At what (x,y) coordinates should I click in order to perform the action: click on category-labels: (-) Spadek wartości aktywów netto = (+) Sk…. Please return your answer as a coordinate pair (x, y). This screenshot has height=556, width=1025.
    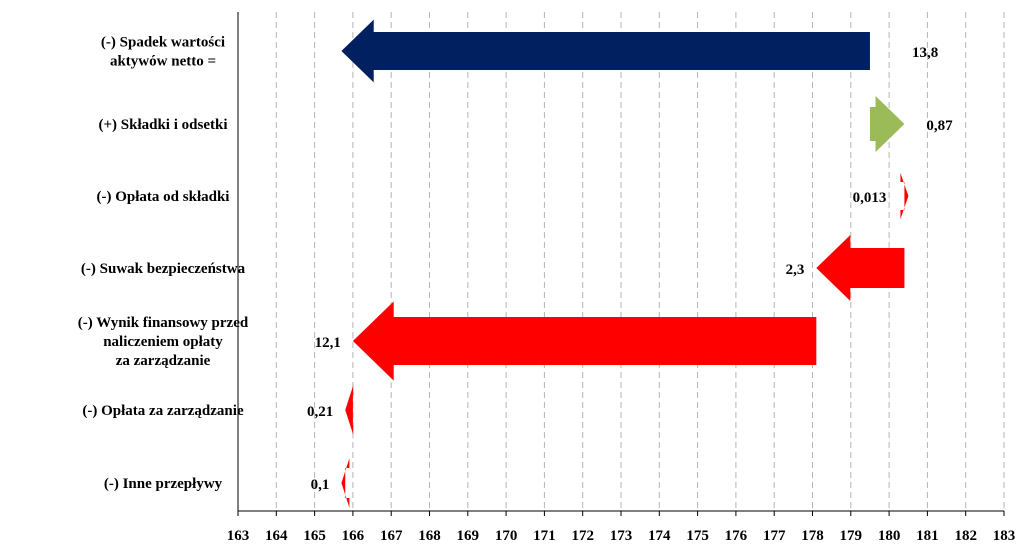
    Looking at the image, I should click on (163, 264).